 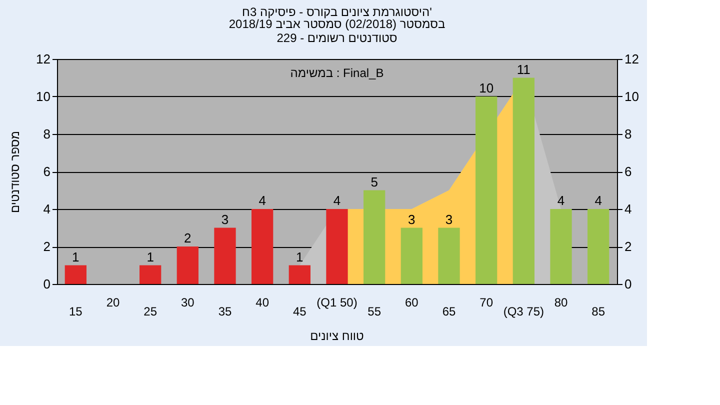 I want to click on y-tick-label: 12, so click(x=43, y=59).